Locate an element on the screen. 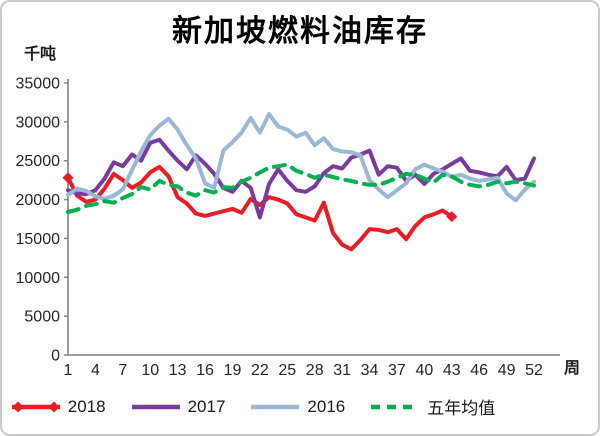 This screenshot has width=600, height=436. x-tick-label: 37 is located at coordinates (397, 370).